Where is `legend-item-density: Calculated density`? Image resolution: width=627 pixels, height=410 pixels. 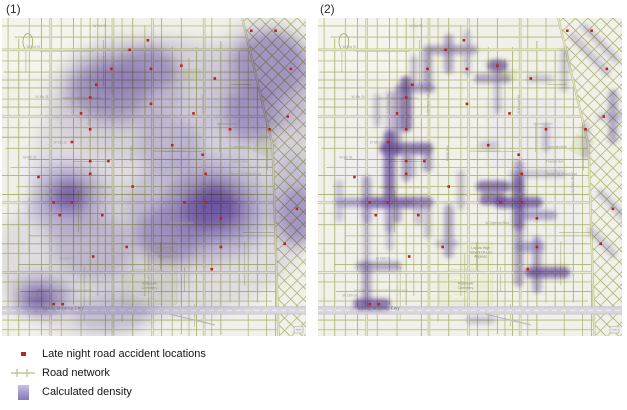 legend-item-density: Calculated density is located at coordinates (70, 392).